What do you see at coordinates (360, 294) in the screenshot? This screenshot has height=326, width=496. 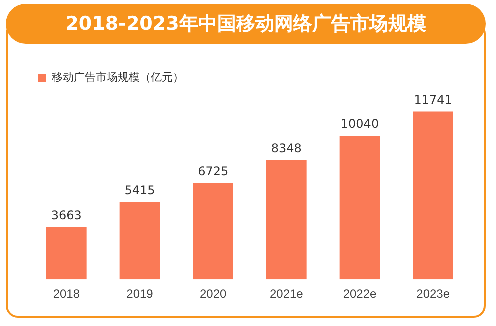 I see `x-tick-label: 2022e` at bounding box center [360, 294].